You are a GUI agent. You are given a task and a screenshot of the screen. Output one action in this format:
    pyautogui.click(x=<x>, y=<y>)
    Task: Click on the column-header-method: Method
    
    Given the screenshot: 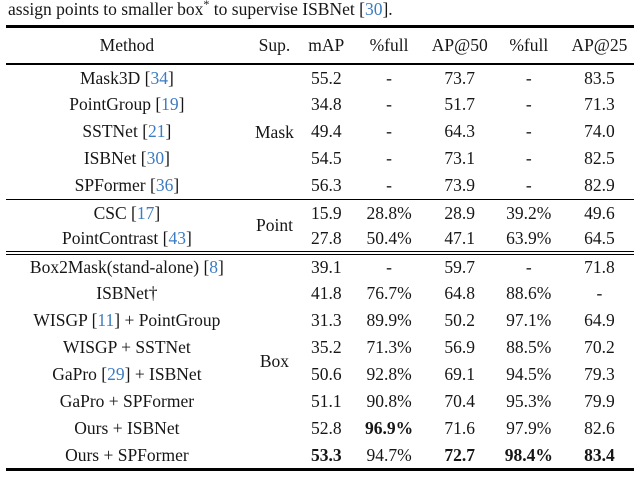 What is the action you would take?
    pyautogui.click(x=127, y=45)
    